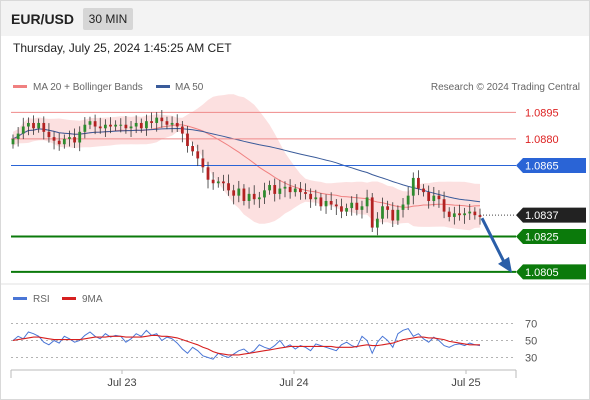 This screenshot has width=590, height=400. I want to click on rsi-tick-label-0: 70, so click(531, 325).